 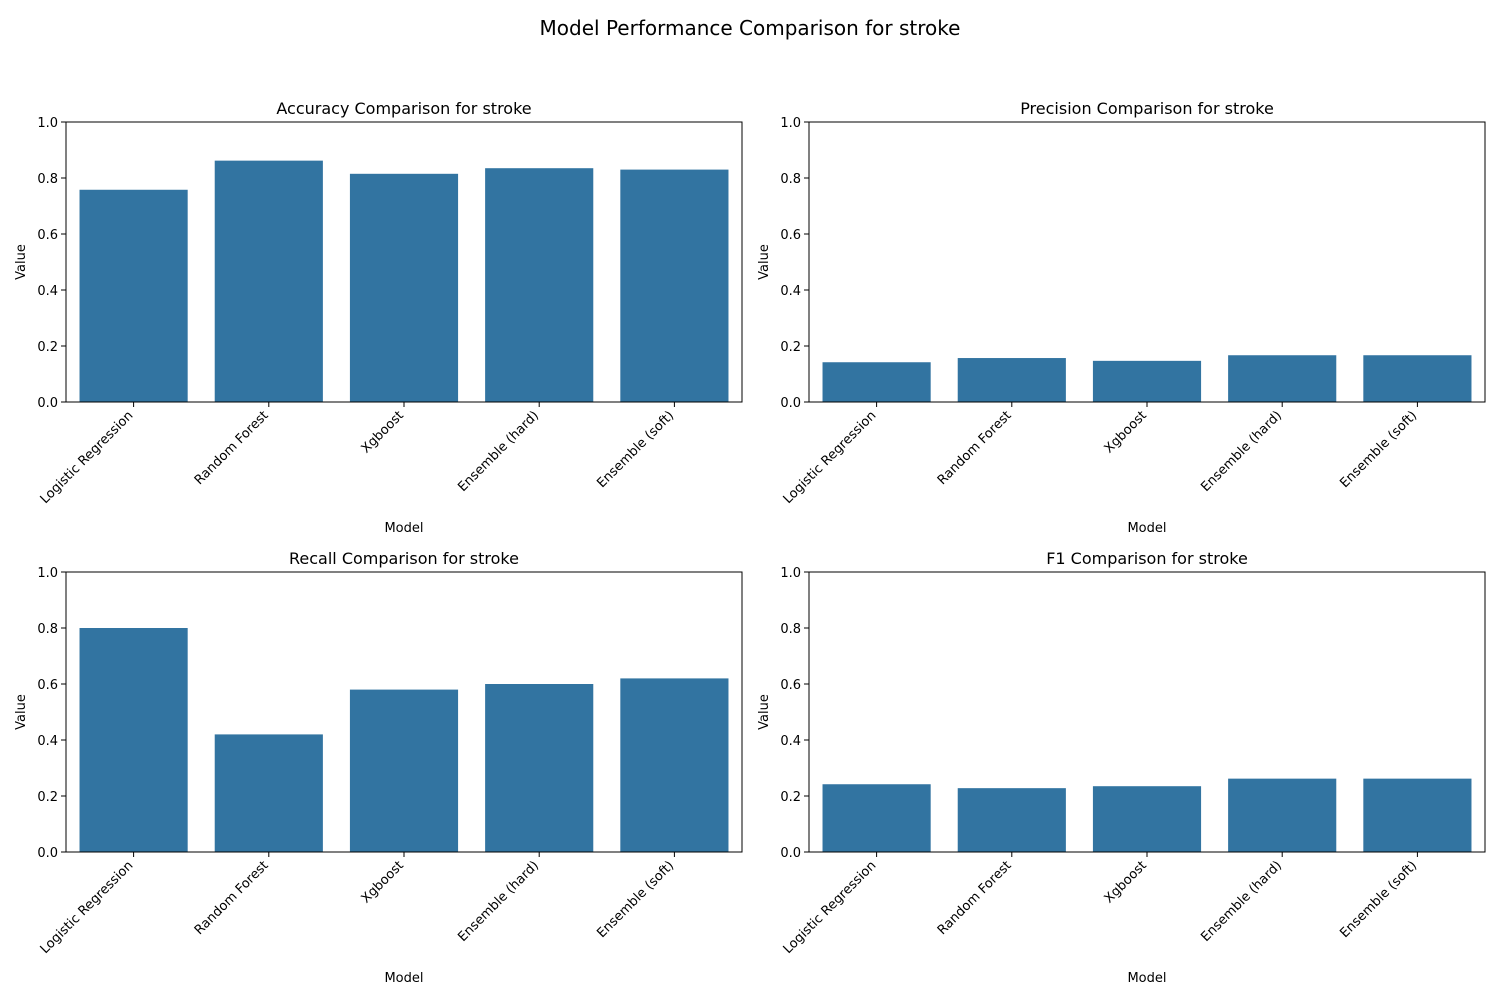 I want to click on chart-title: Accuracy Comparison for stroke, so click(x=403, y=108).